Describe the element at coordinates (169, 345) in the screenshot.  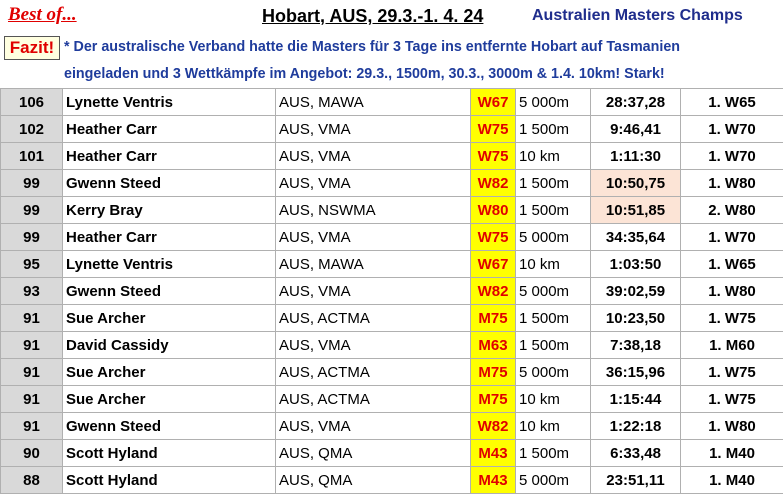
I see `athlete: David Cassidy` at that location.